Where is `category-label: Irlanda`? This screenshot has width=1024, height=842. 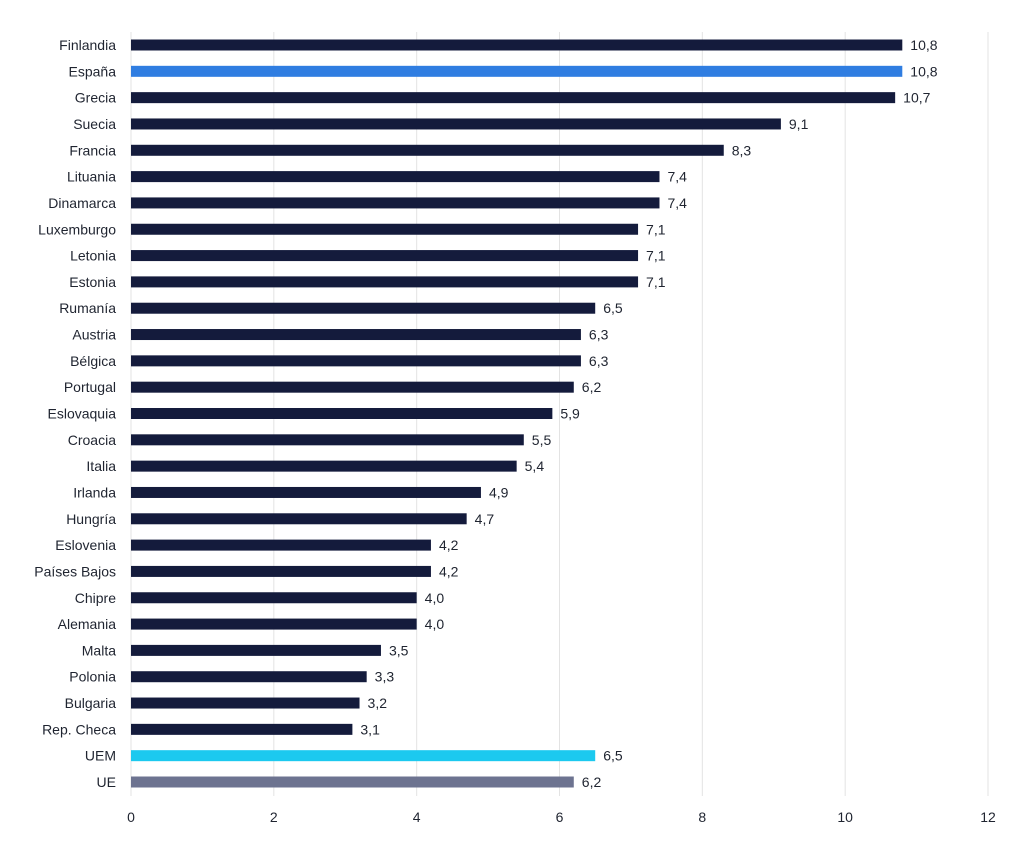
category-label: Irlanda is located at coordinates (94, 492).